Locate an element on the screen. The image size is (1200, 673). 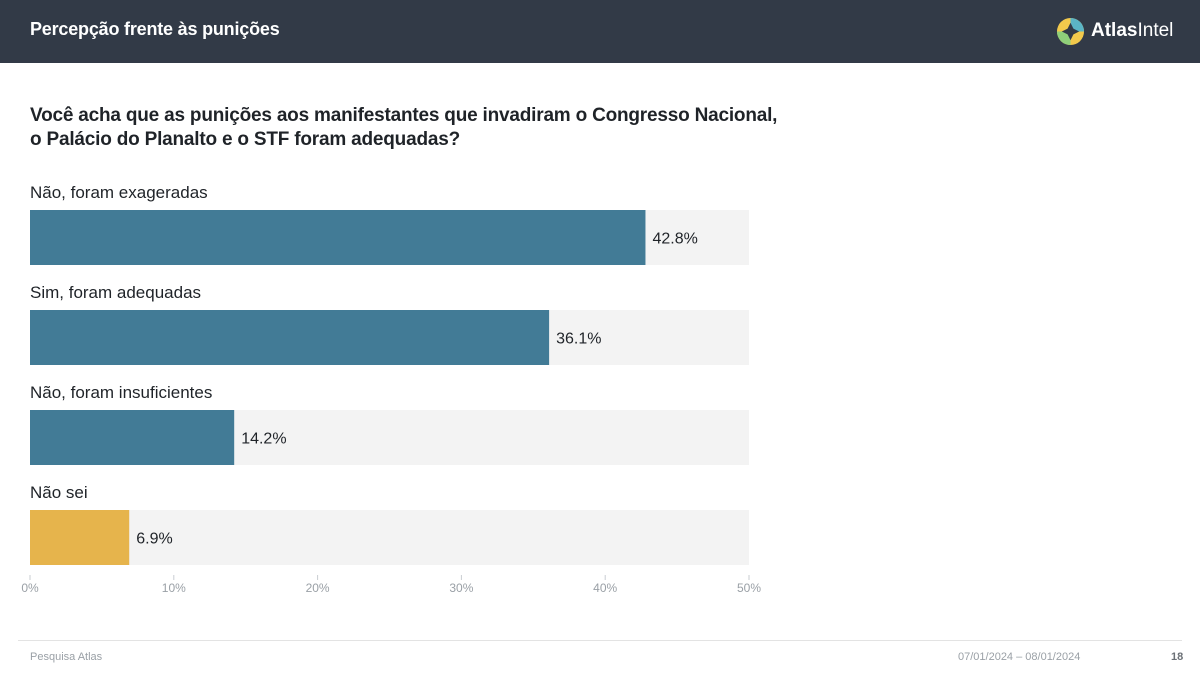
value-label: 42.8% is located at coordinates (674, 239).